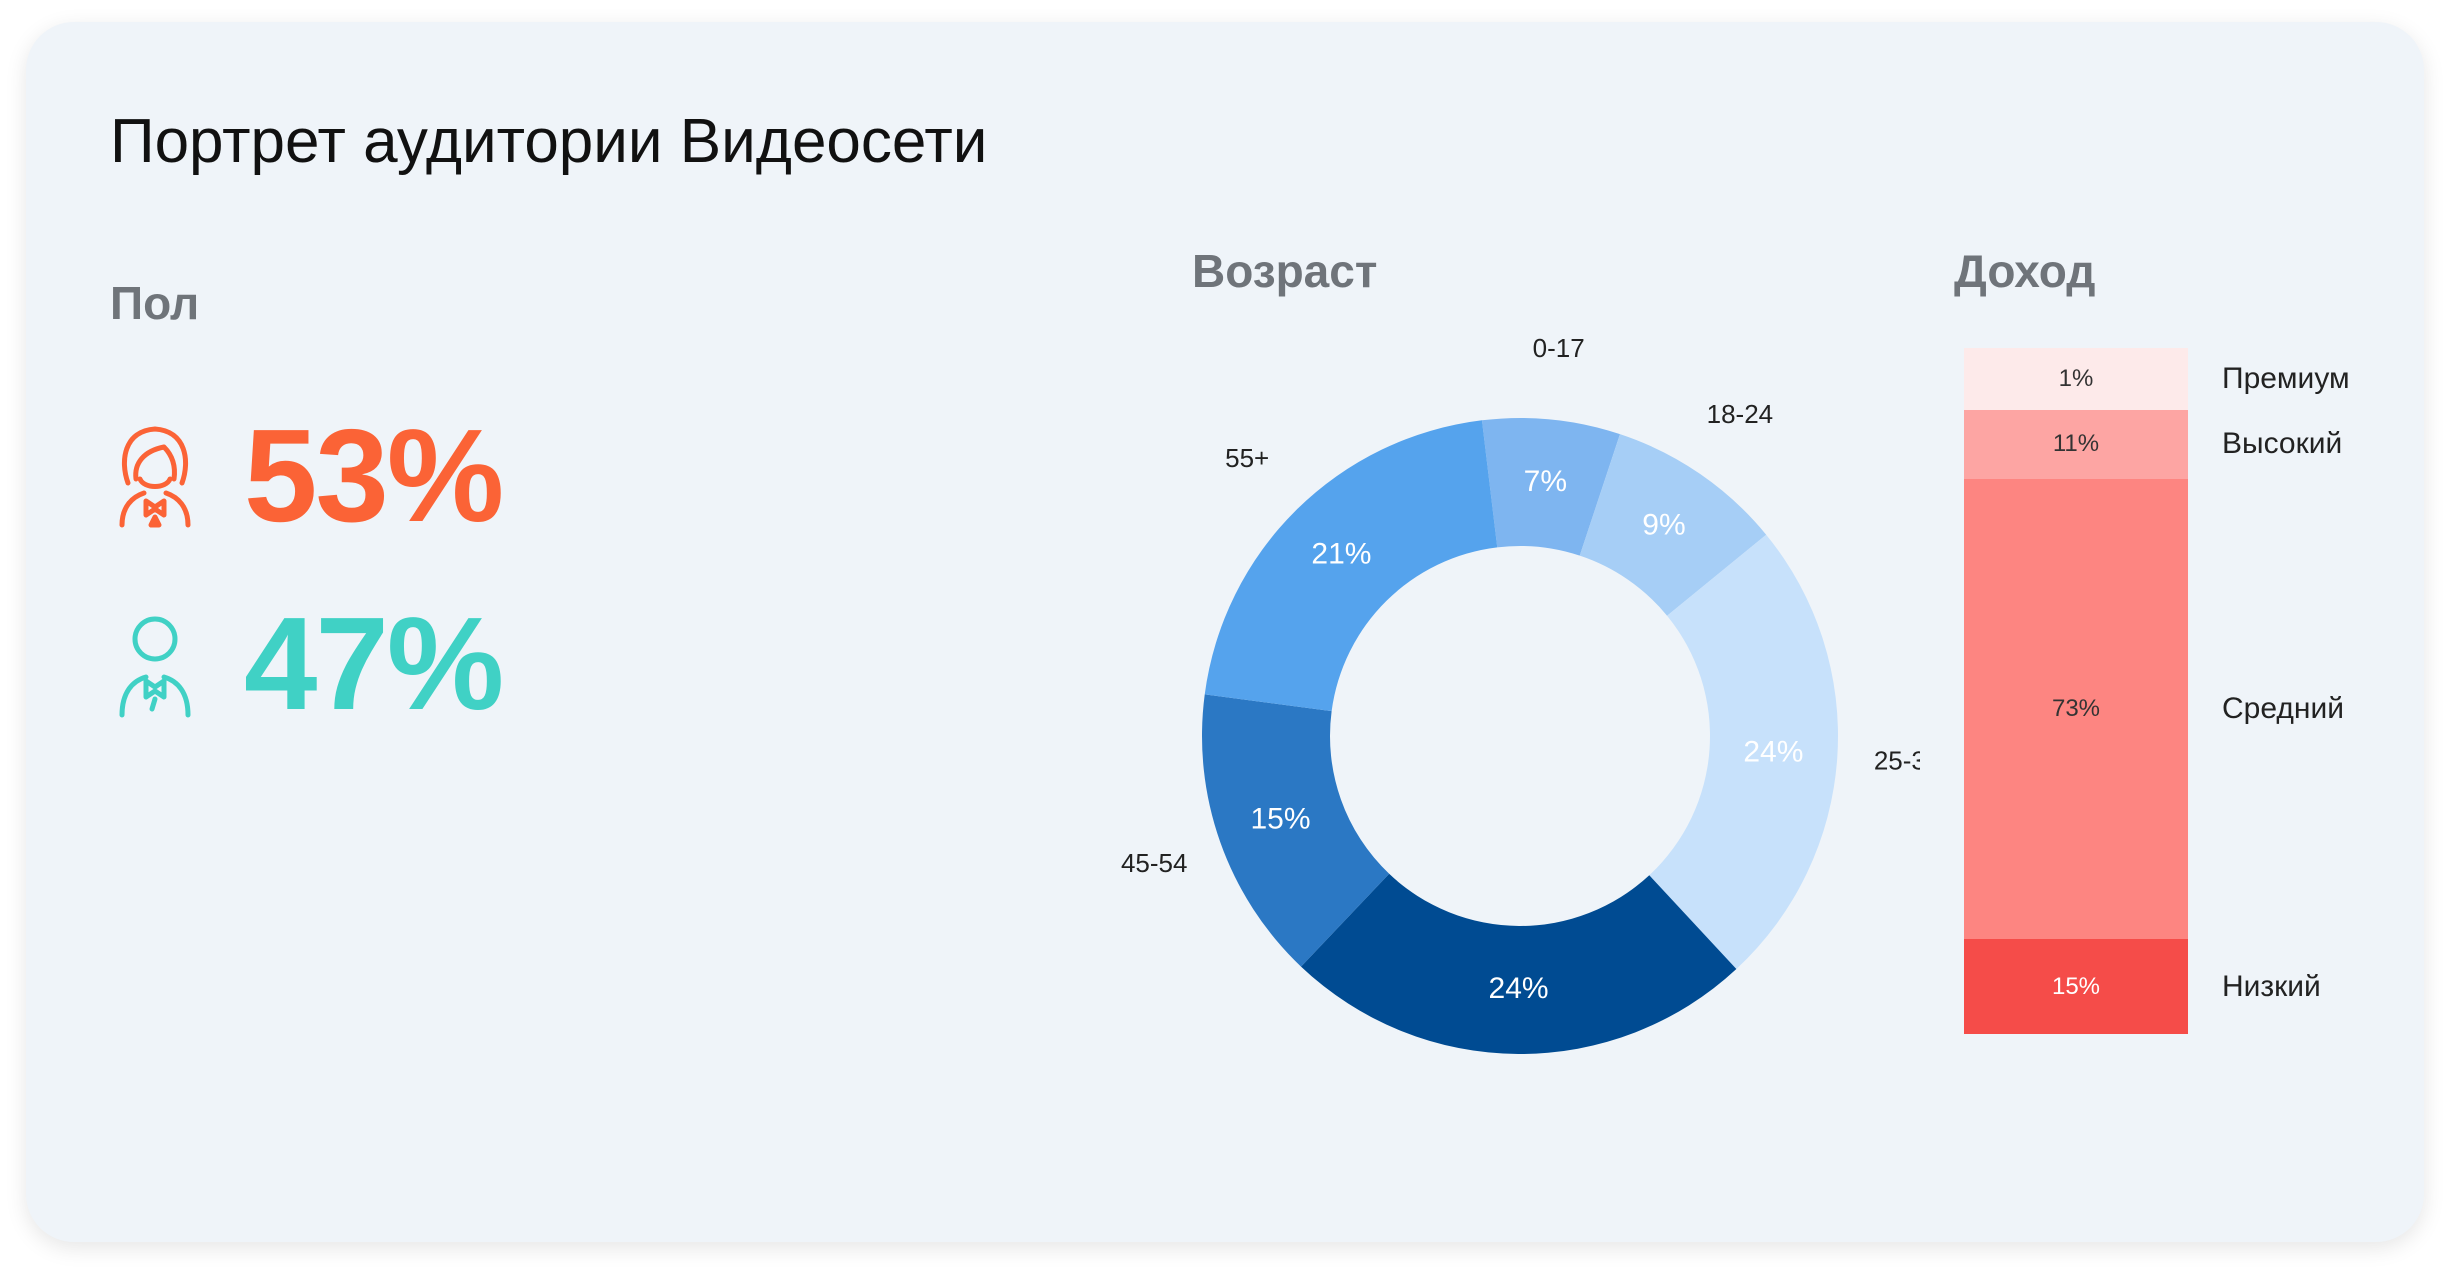 The width and height of the screenshot is (2452, 1272). Describe the element at coordinates (1341, 553) in the screenshot. I see `donut-value-label: 21%` at that location.